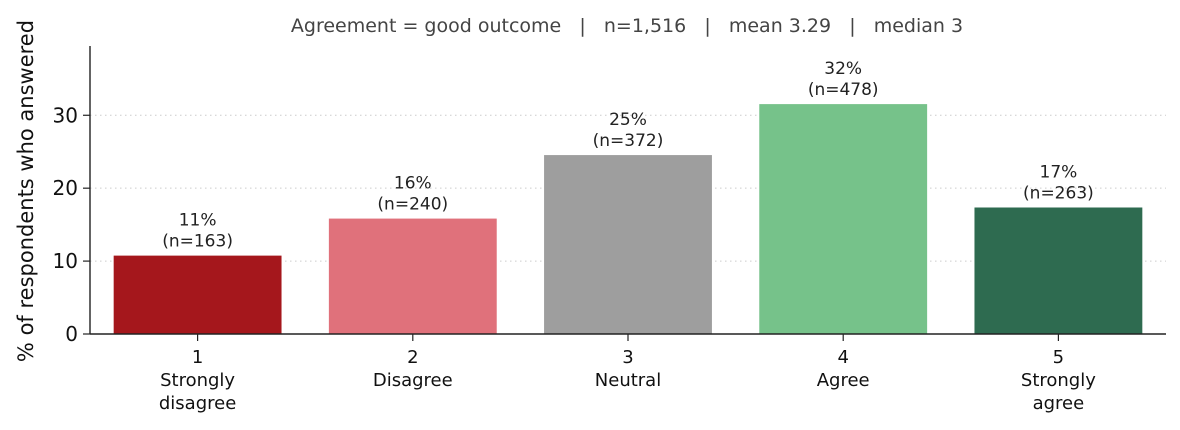 The width and height of the screenshot is (1180, 430). What do you see at coordinates (197, 403) in the screenshot?
I see `x-category-label: disagree` at bounding box center [197, 403].